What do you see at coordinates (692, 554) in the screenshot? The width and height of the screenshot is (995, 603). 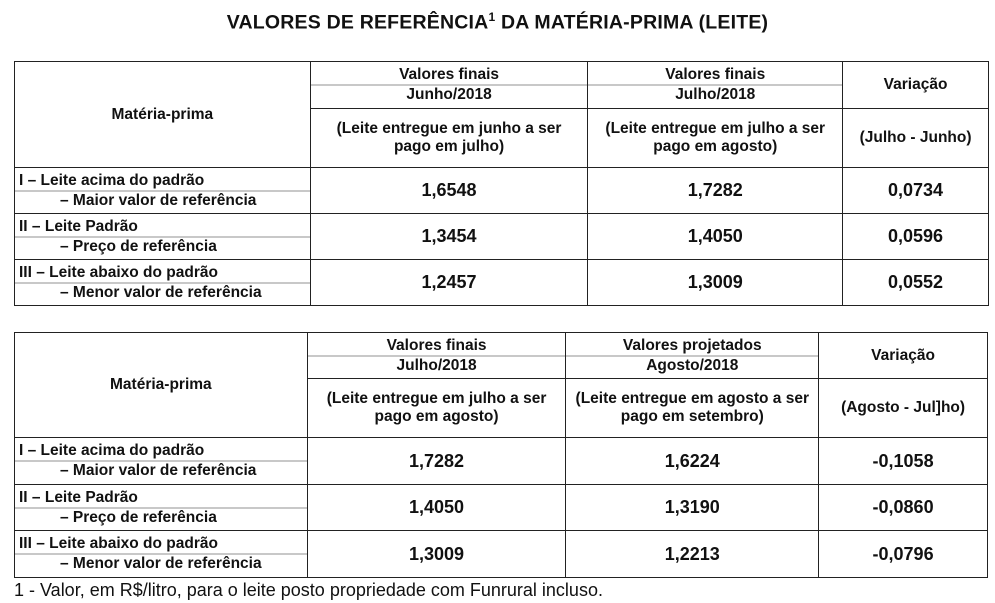 I see `value-col3: 1,2213` at bounding box center [692, 554].